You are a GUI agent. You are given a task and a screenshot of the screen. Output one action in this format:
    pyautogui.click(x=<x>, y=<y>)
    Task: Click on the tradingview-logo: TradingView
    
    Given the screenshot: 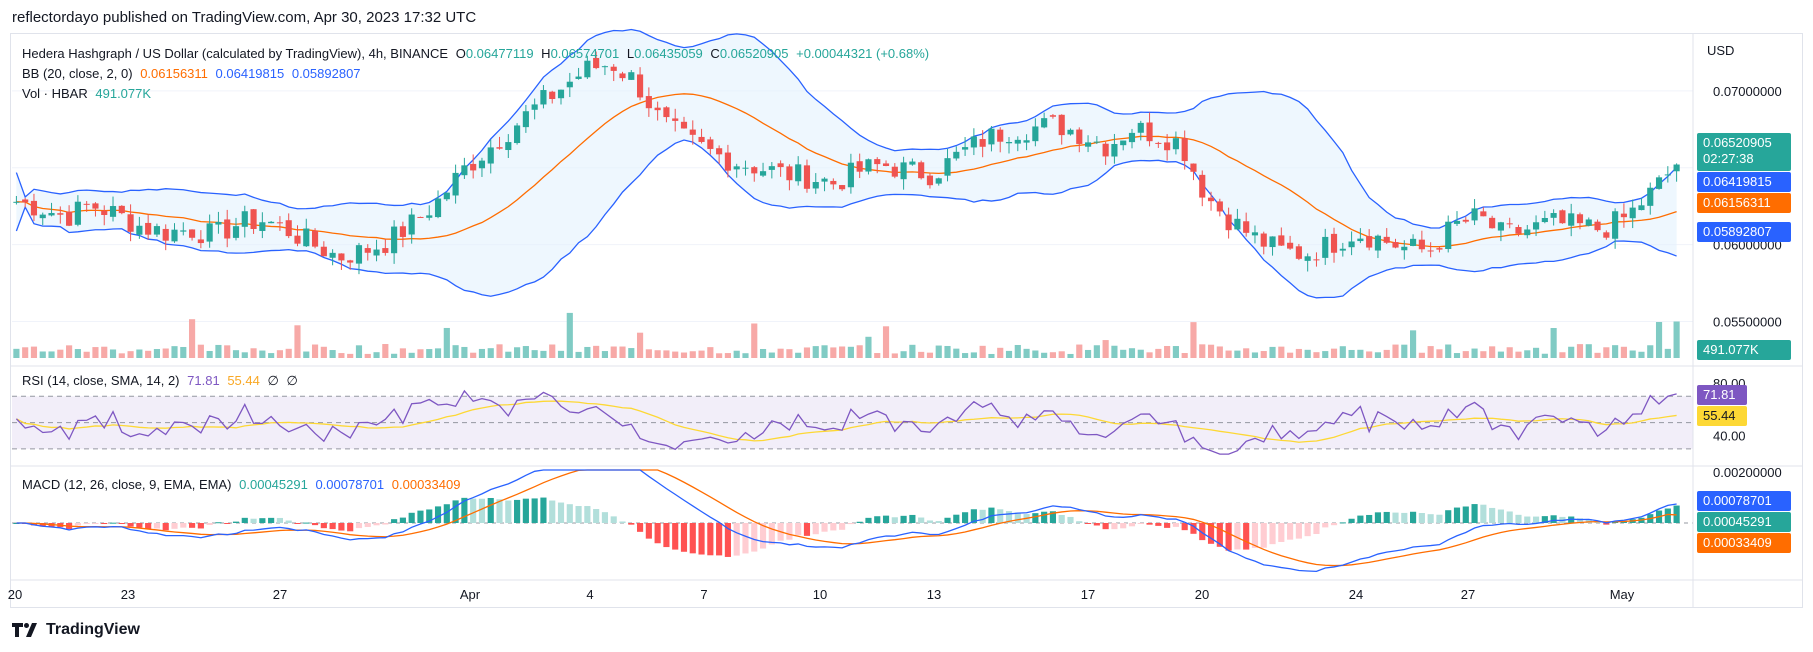 What is the action you would take?
    pyautogui.click(x=76, y=630)
    